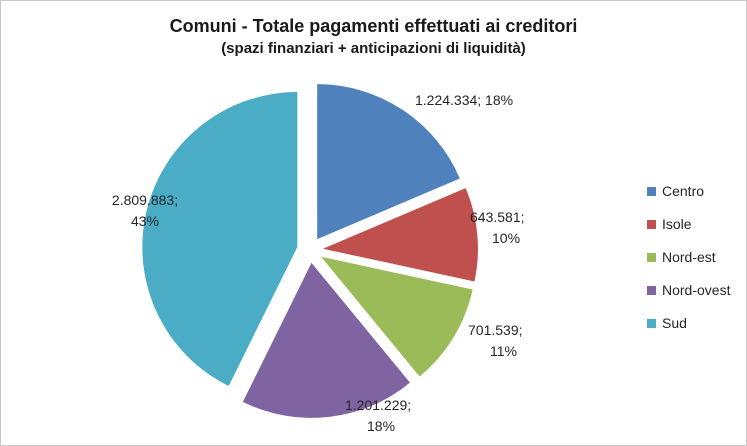 This screenshot has height=446, width=747. I want to click on pie-slice-nord-est, so click(397, 316).